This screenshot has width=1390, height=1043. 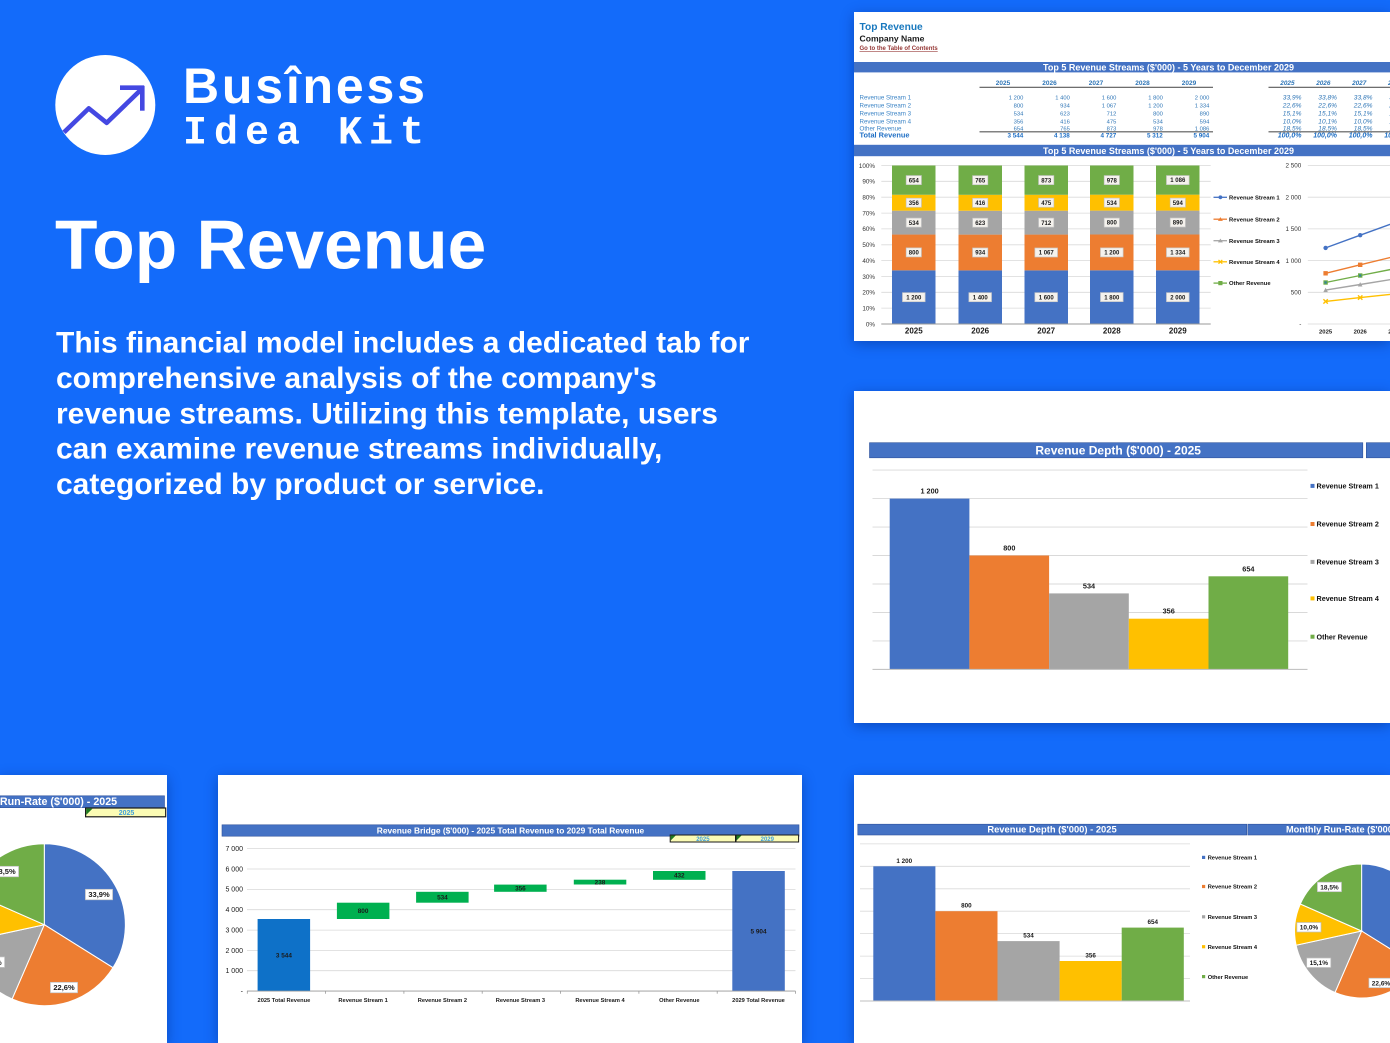 What do you see at coordinates (1111, 115) in the screenshot?
I see `svg-text: 712` at bounding box center [1111, 115].